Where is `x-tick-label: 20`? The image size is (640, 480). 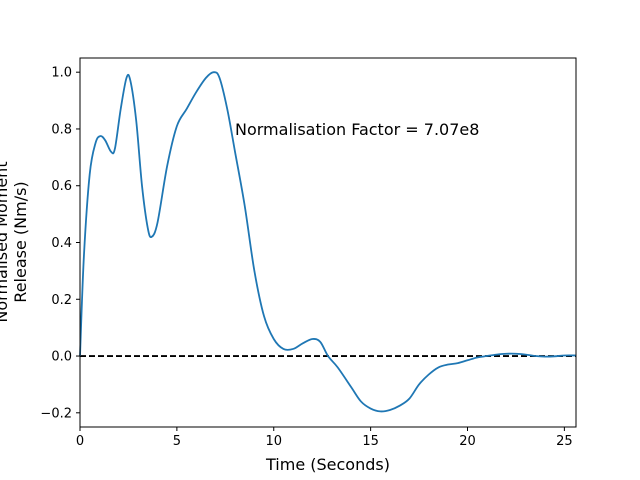
x-tick-label: 20 is located at coordinates (467, 441).